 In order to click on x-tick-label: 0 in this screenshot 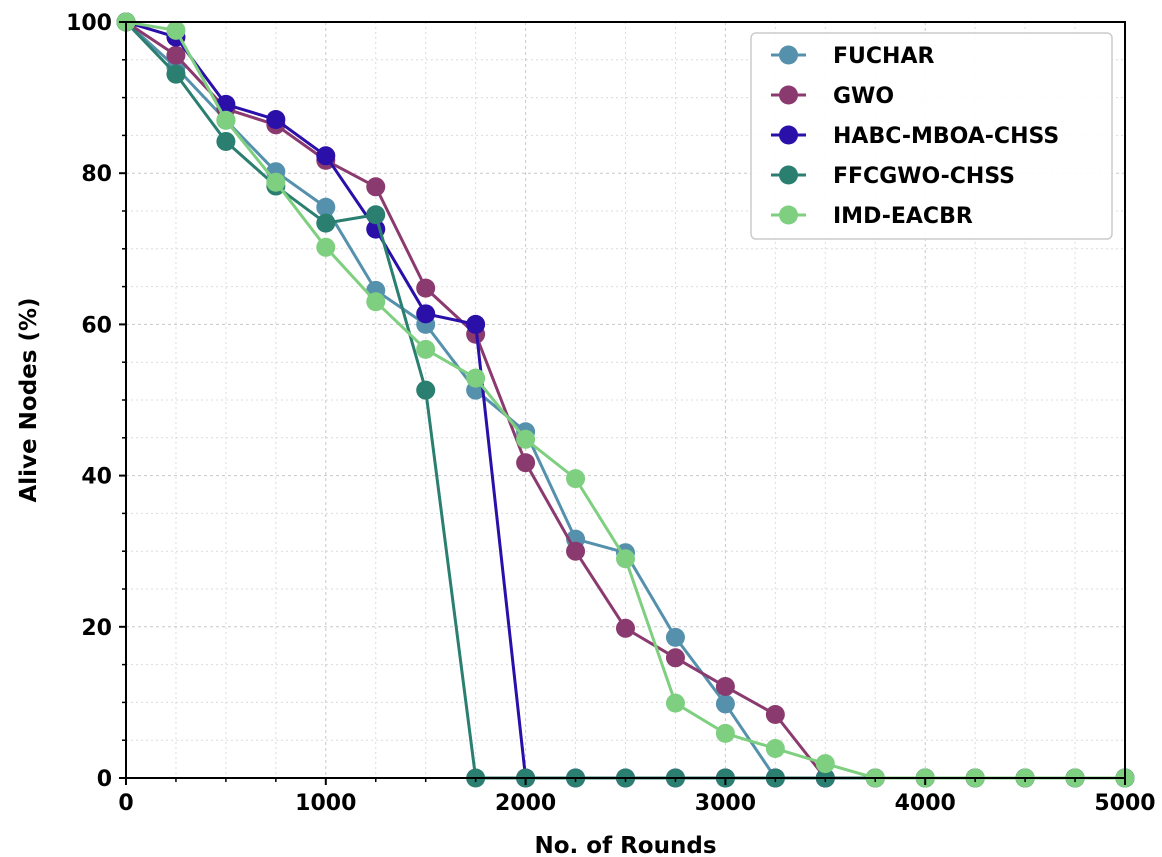, I will do `click(125, 803)`.